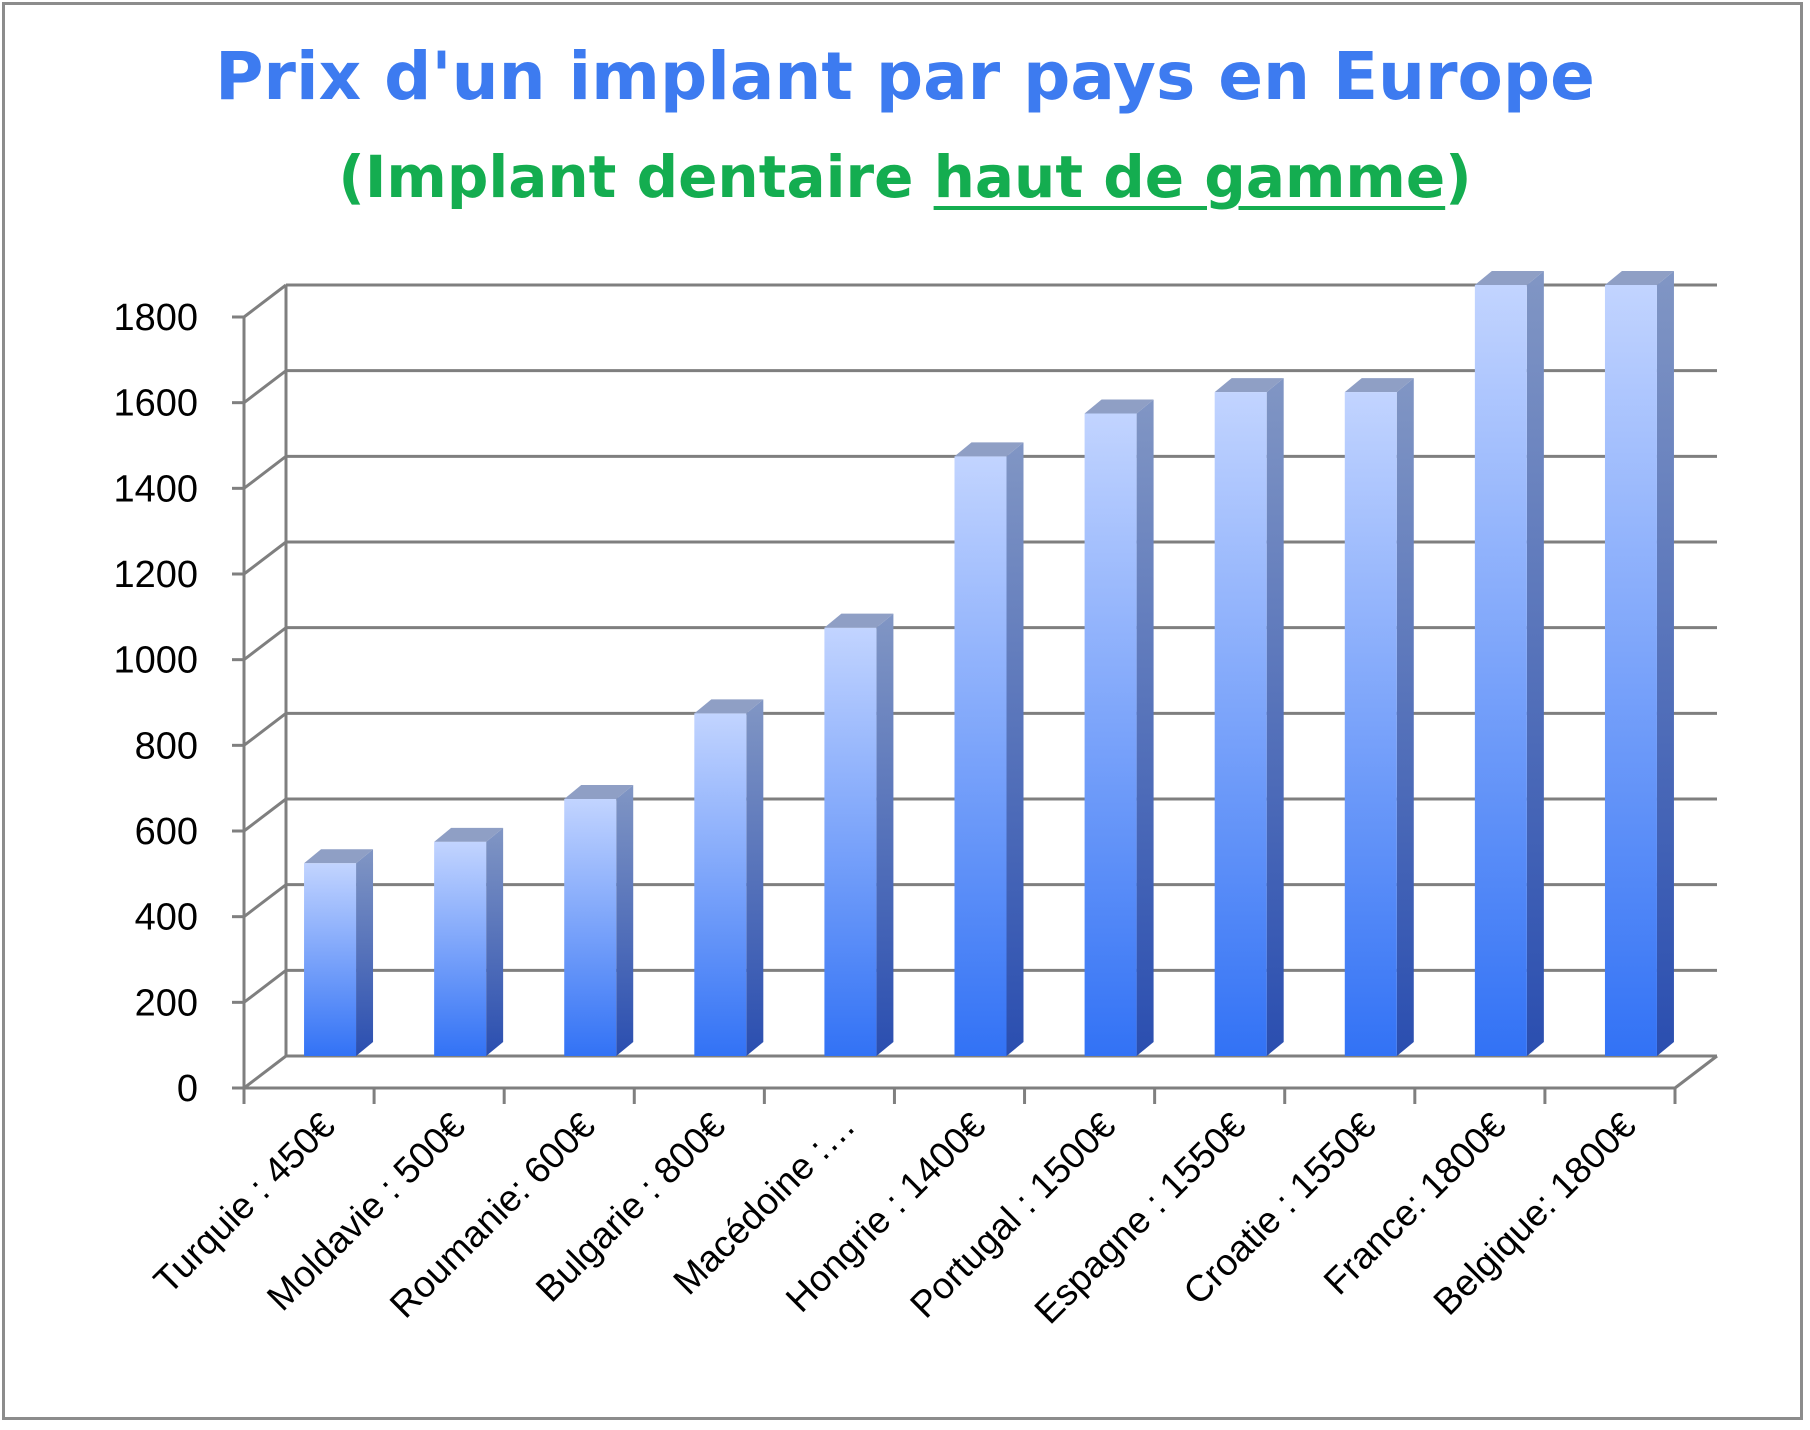  I want to click on subtitle-emphasis: haut de gamme, so click(1189, 177).